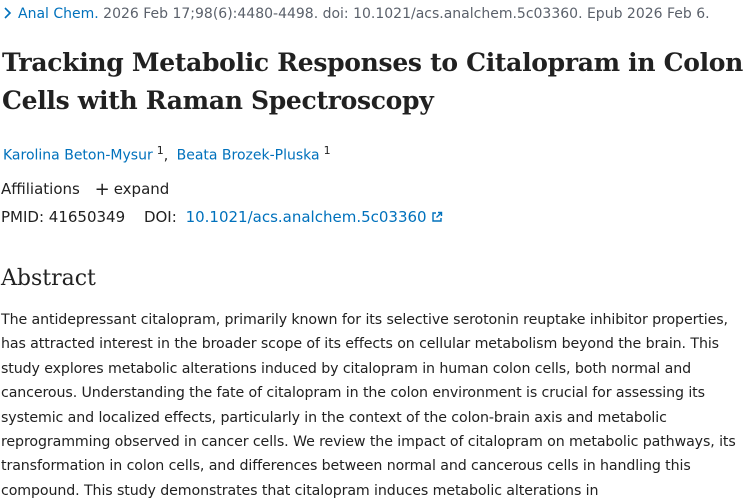 The image size is (750, 500). What do you see at coordinates (248, 155) in the screenshot?
I see `author-link: Beata Brozek-Pluska` at bounding box center [248, 155].